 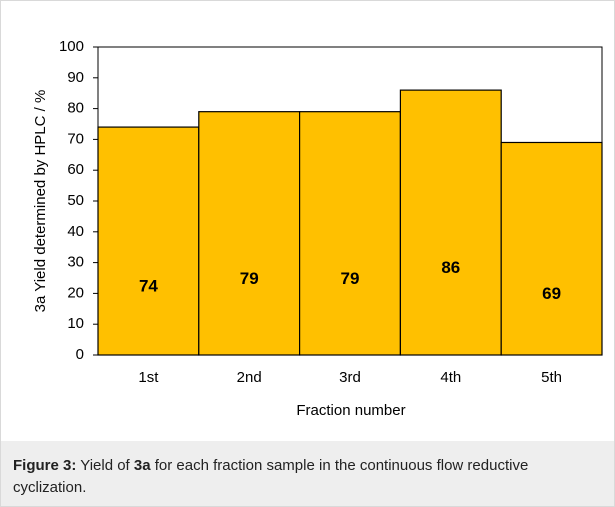 What do you see at coordinates (75, 77) in the screenshot?
I see `y-tick-label: 90` at bounding box center [75, 77].